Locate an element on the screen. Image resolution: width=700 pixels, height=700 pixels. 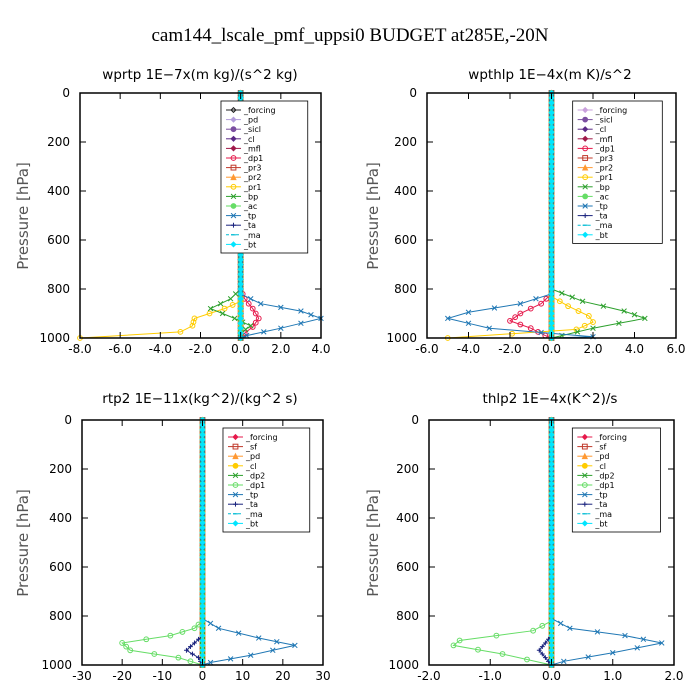
y-tick-label: 200 is located at coordinates (407, 469).